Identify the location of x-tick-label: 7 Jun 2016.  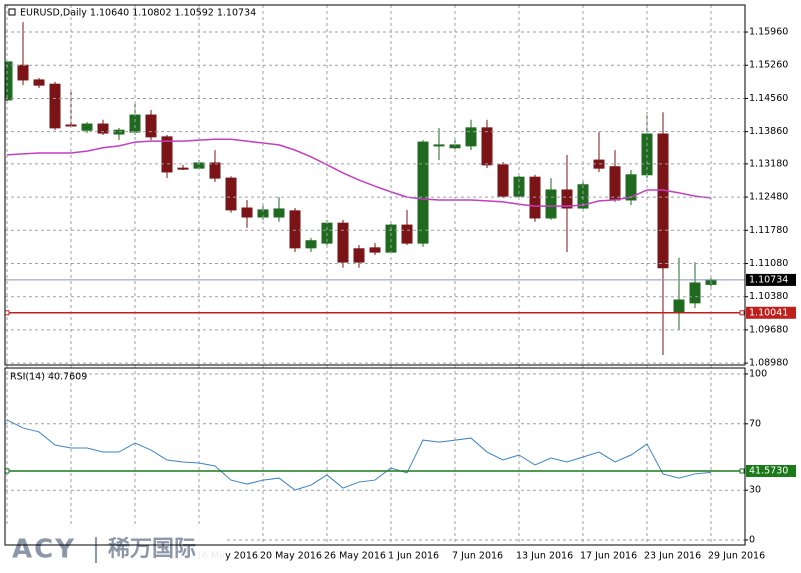
(477, 556).